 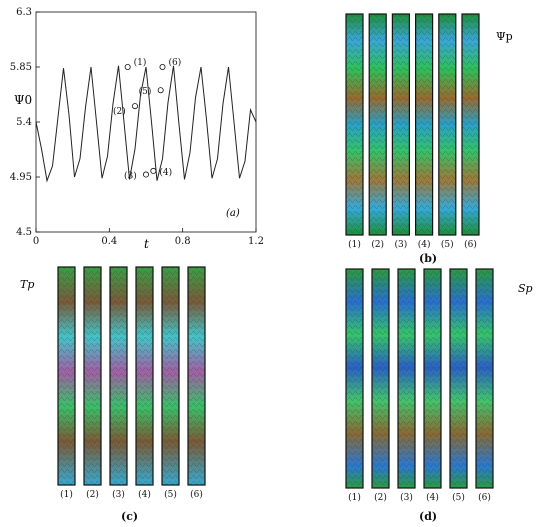 What do you see at coordinates (21, 67) in the screenshot?
I see `y-tick-label: 5.85` at bounding box center [21, 67].